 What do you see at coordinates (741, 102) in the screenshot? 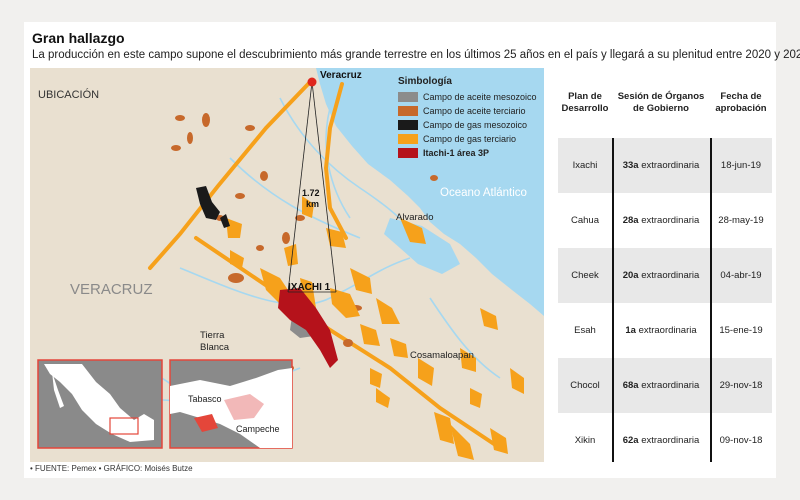
I see `header-fecha: Fecha de aprobación` at bounding box center [741, 102].